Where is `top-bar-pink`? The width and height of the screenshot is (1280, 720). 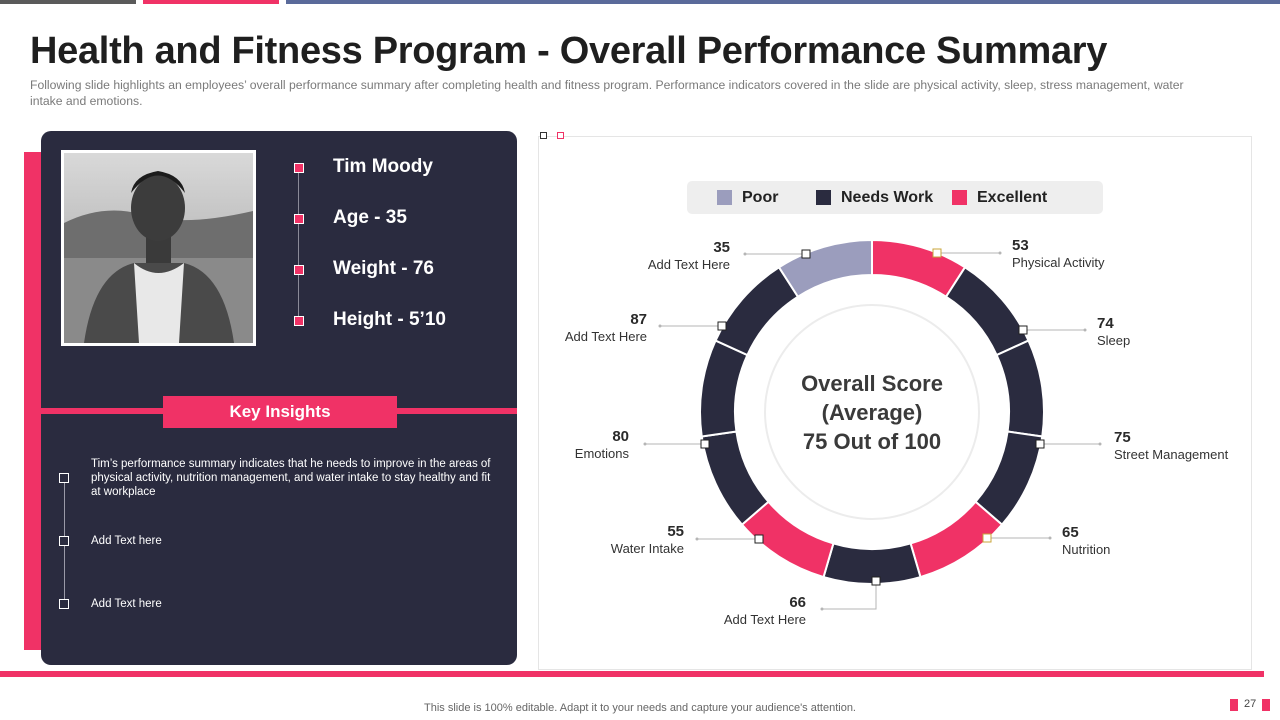
top-bar-pink is located at coordinates (211, 2).